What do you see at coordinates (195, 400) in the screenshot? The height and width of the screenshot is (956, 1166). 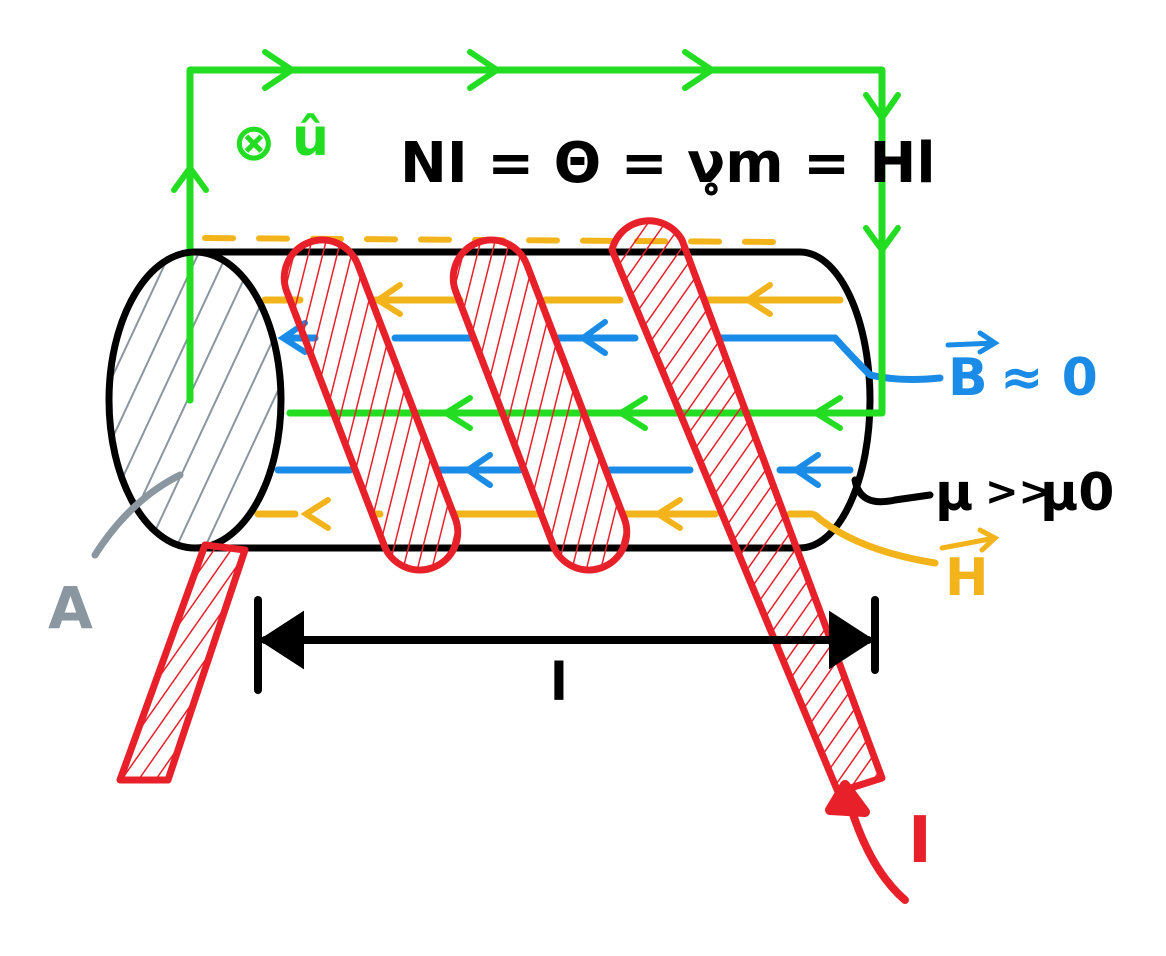 I see `area-face` at bounding box center [195, 400].